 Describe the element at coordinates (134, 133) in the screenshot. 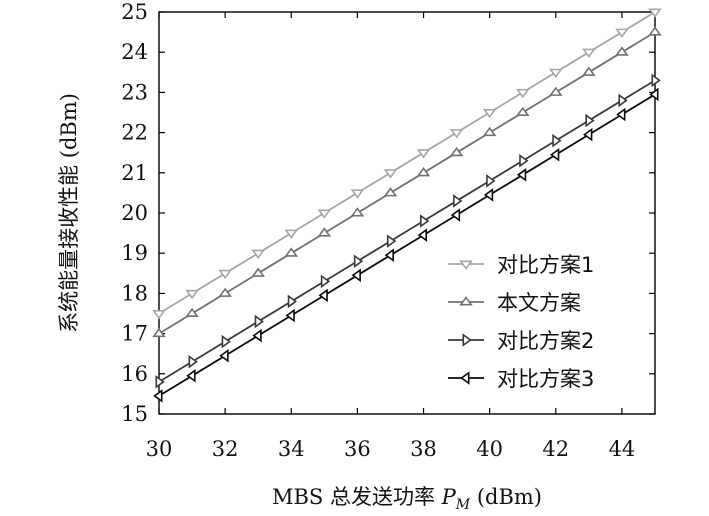

I see `y-tick-label: 22` at that location.